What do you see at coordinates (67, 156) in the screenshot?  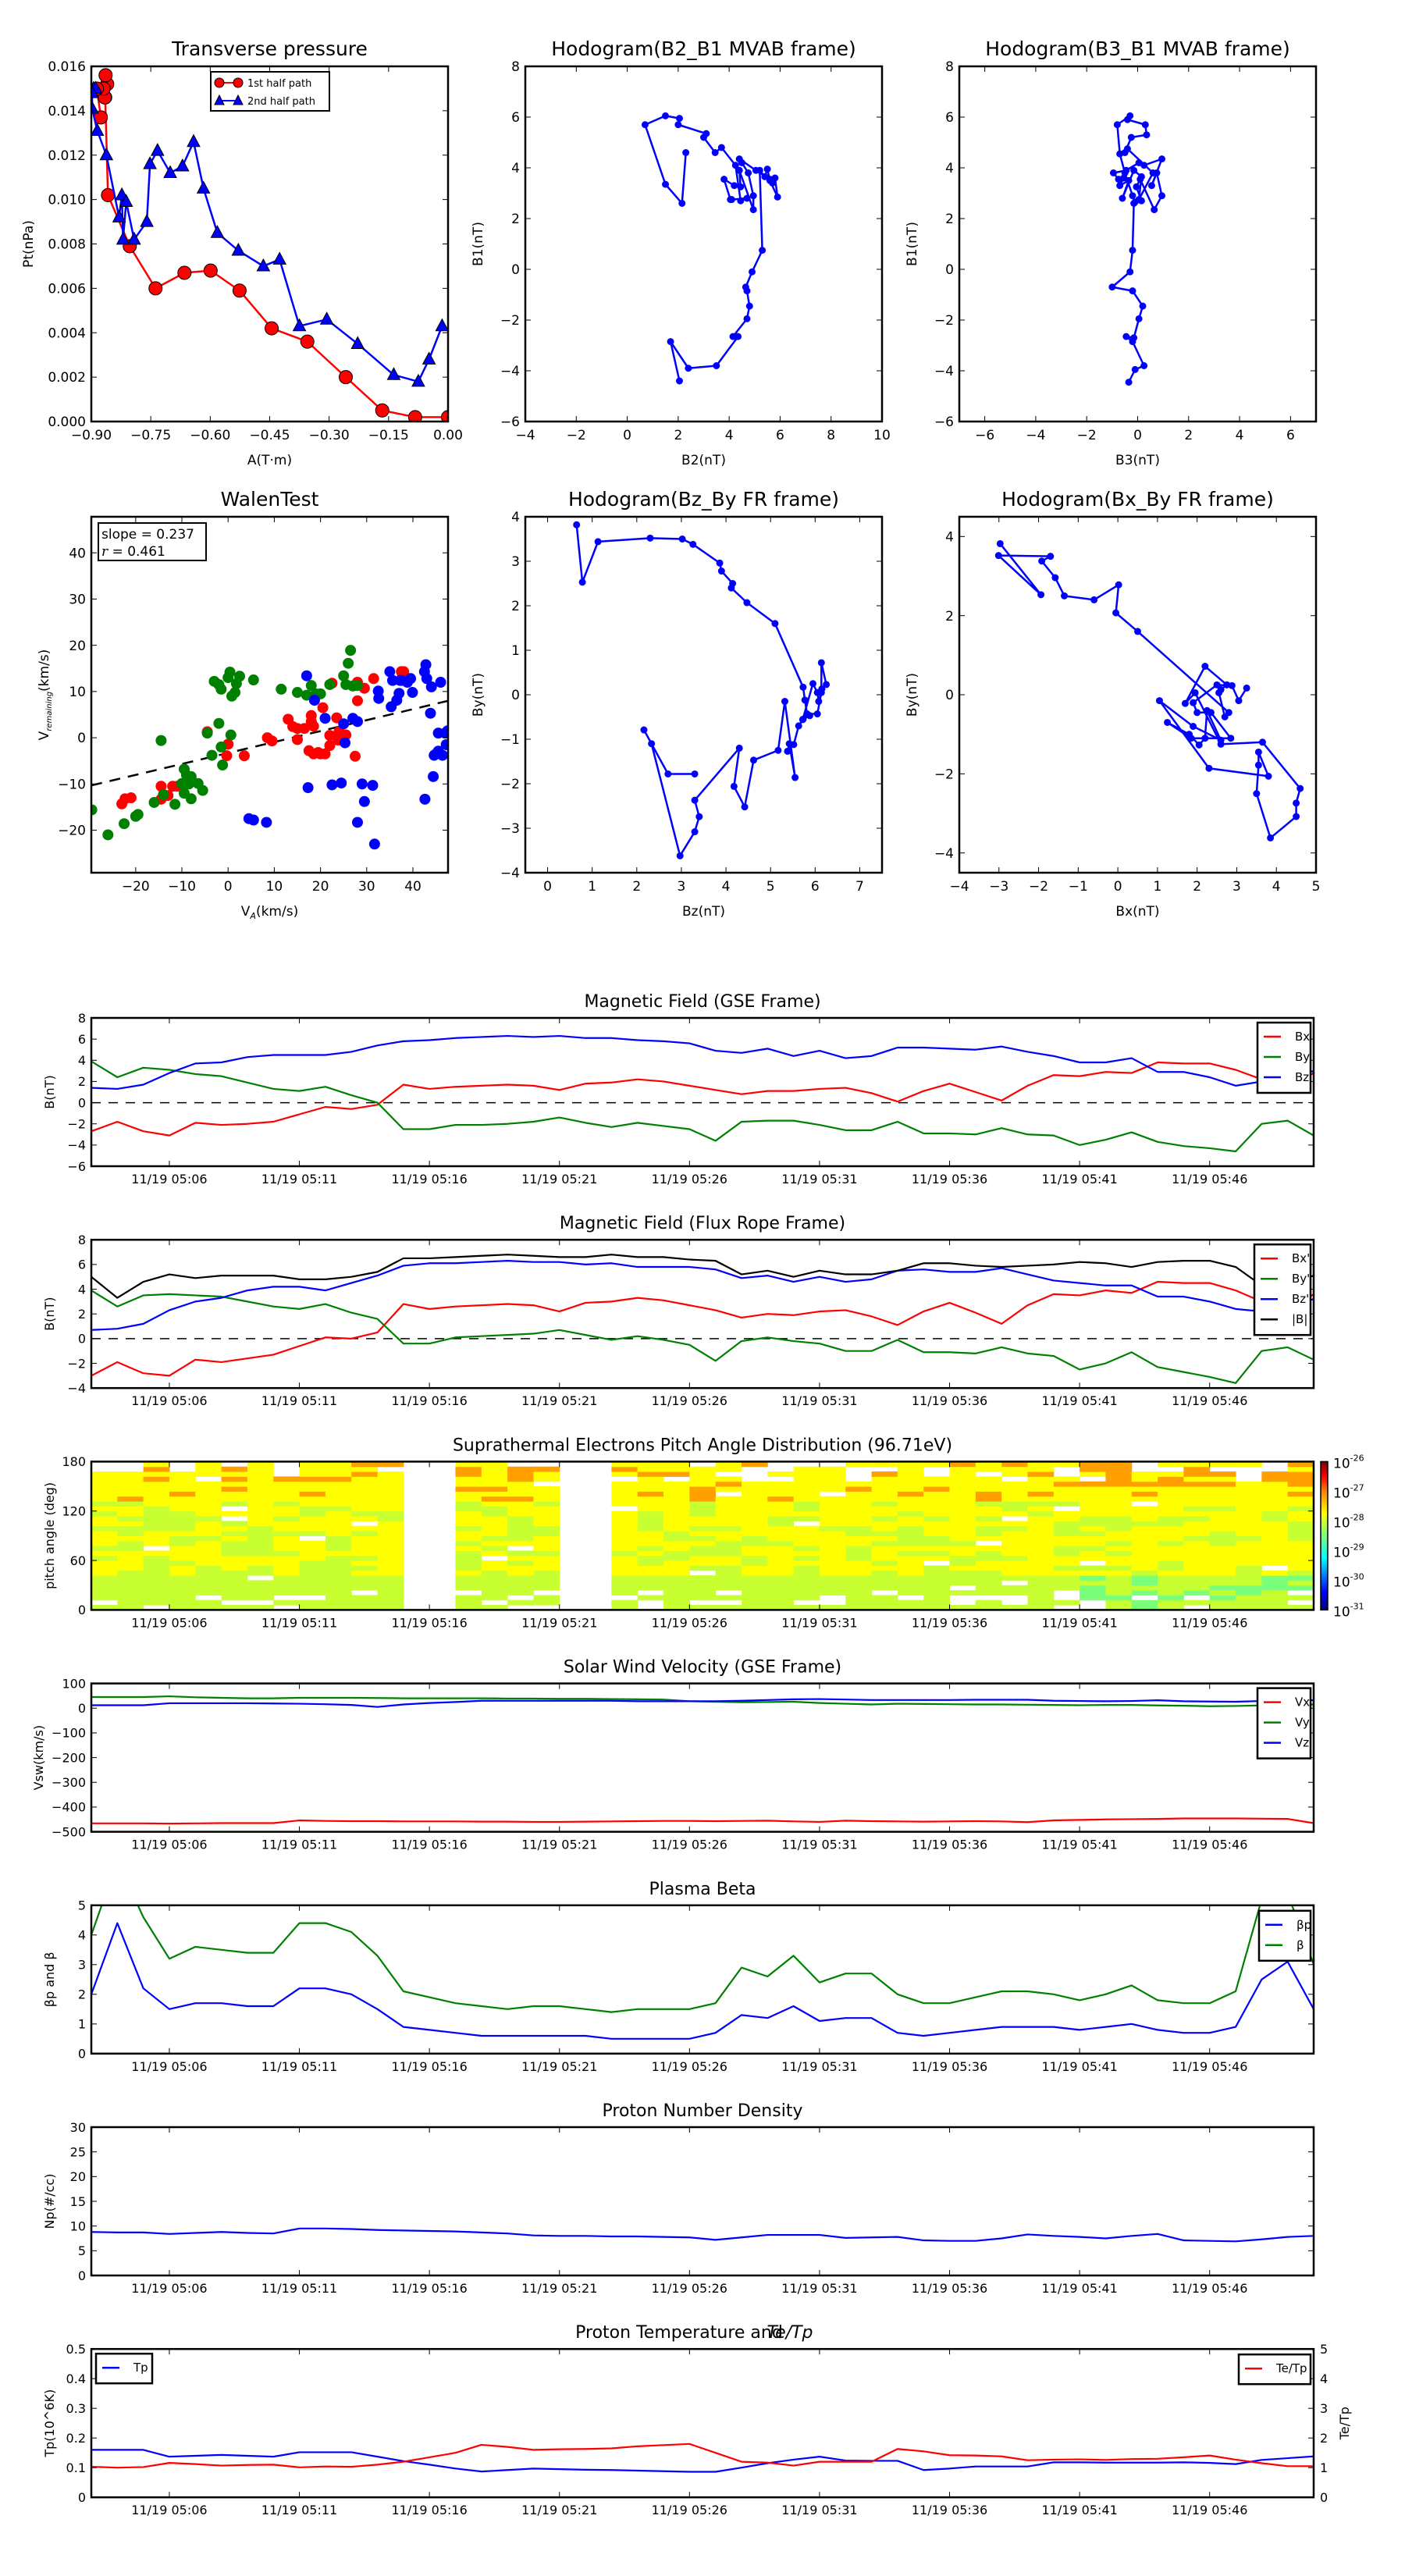 I see `y-tick-label: 0.012` at bounding box center [67, 156].